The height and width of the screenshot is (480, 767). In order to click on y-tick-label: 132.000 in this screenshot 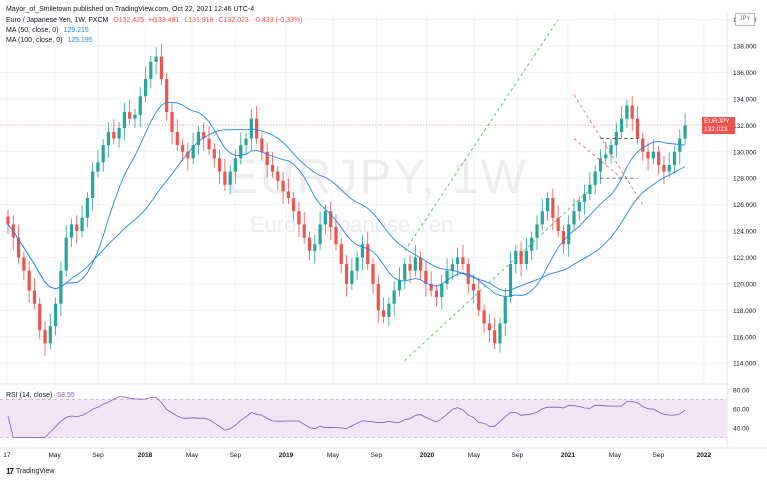, I will do `click(745, 126)`.